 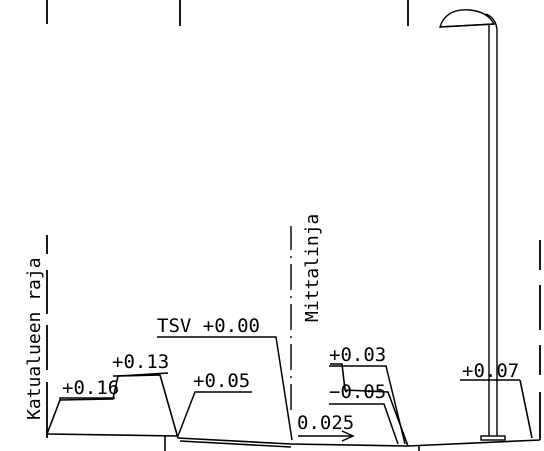 What do you see at coordinates (140, 362) in the screenshot?
I see `height-label-left-inner: +0.13` at bounding box center [140, 362].